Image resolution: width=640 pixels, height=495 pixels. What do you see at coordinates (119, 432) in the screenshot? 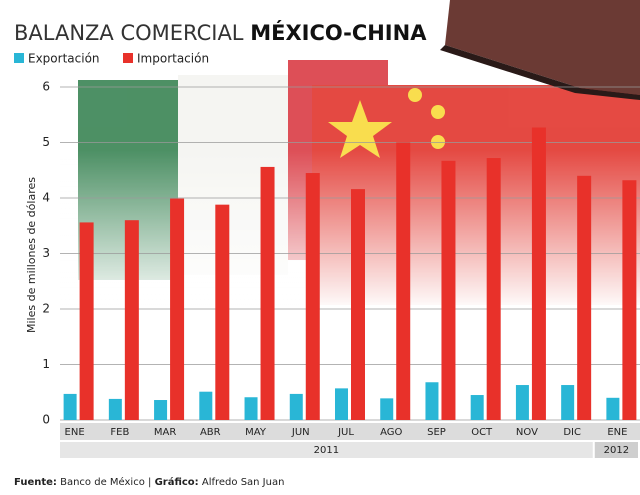
I see `x-tick-label: FEB` at bounding box center [119, 432].